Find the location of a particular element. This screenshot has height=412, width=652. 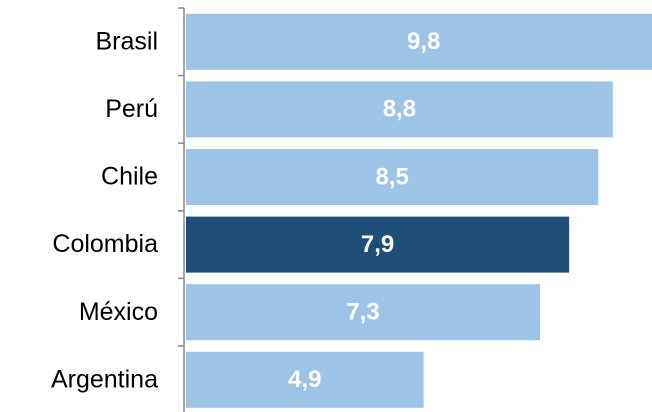

value-label: 7,9 is located at coordinates (377, 244).